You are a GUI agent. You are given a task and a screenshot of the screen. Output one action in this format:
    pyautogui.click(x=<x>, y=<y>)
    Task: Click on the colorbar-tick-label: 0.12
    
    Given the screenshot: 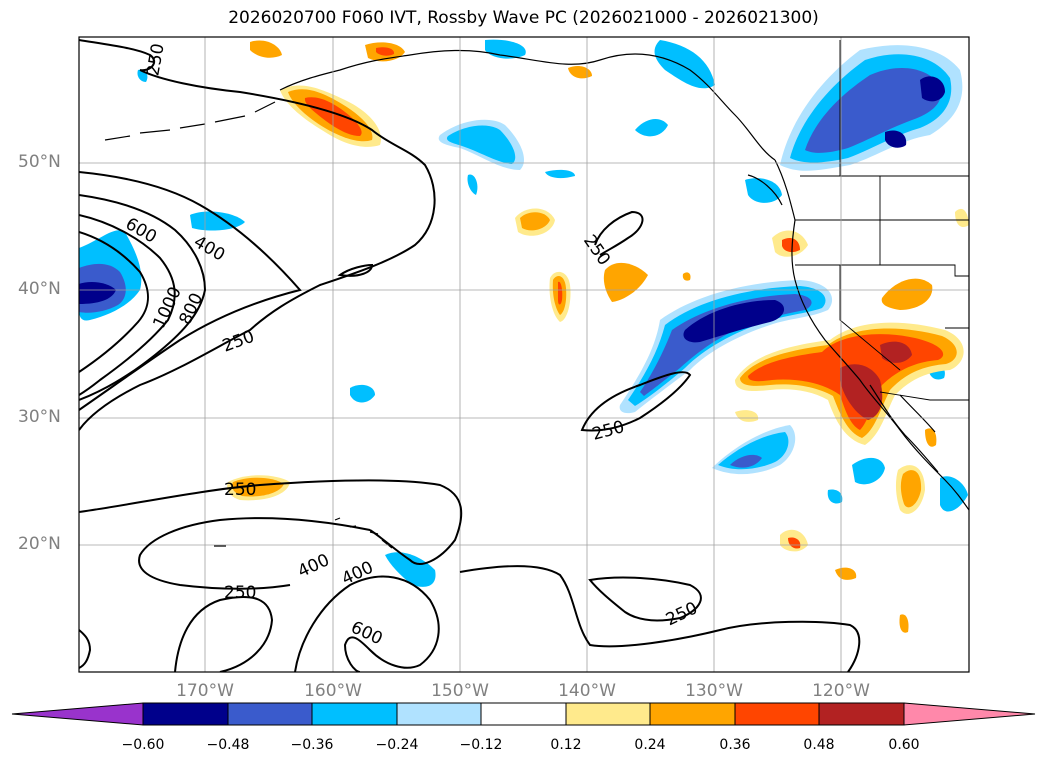 What is the action you would take?
    pyautogui.click(x=566, y=745)
    